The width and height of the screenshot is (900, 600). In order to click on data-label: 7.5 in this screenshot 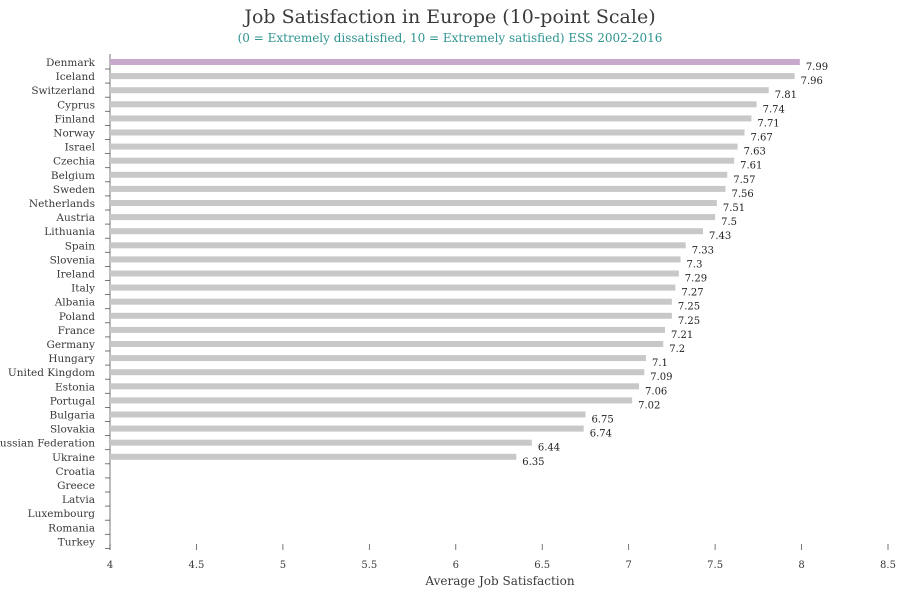, I will do `click(729, 222)`.